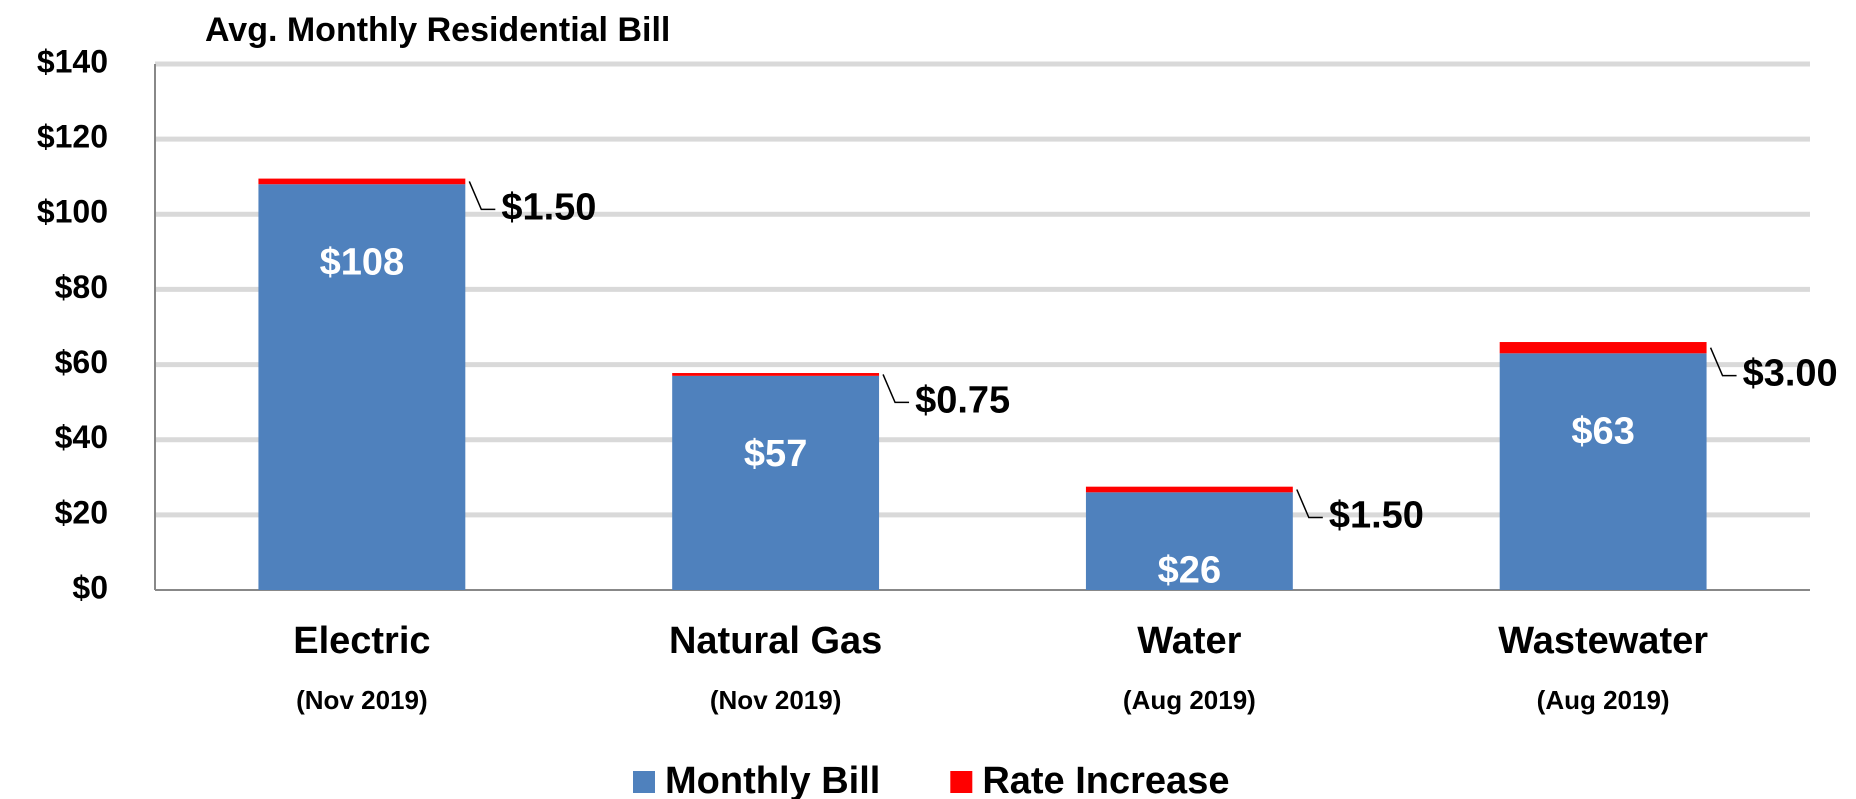 This screenshot has width=1856, height=799. I want to click on y-tick-label: $20, so click(81, 512).